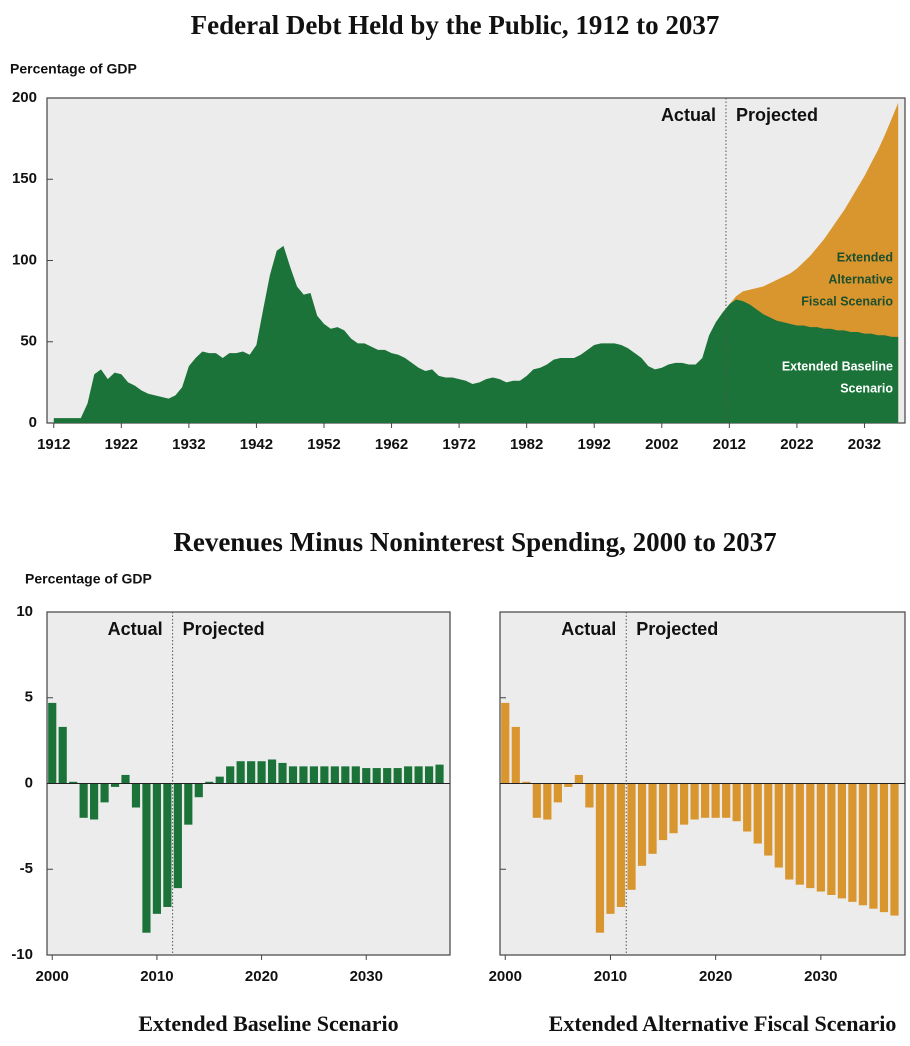 This screenshot has width=910, height=1046. What do you see at coordinates (866, 388) in the screenshot?
I see `series-label: Scenario` at bounding box center [866, 388].